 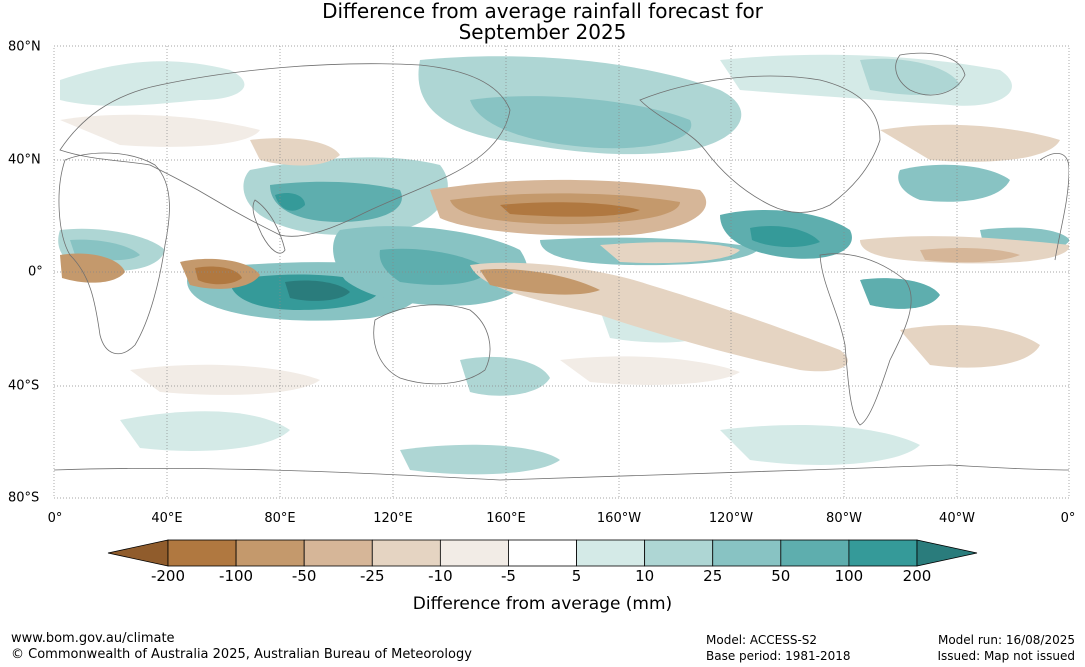 What do you see at coordinates (432, 344) in the screenshot?
I see `australia-outline` at bounding box center [432, 344].